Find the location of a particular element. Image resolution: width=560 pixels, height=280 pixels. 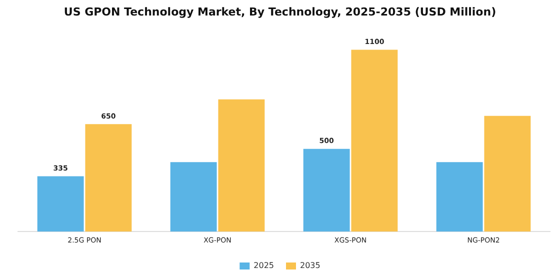

legend-label: 2025 is located at coordinates (264, 265).